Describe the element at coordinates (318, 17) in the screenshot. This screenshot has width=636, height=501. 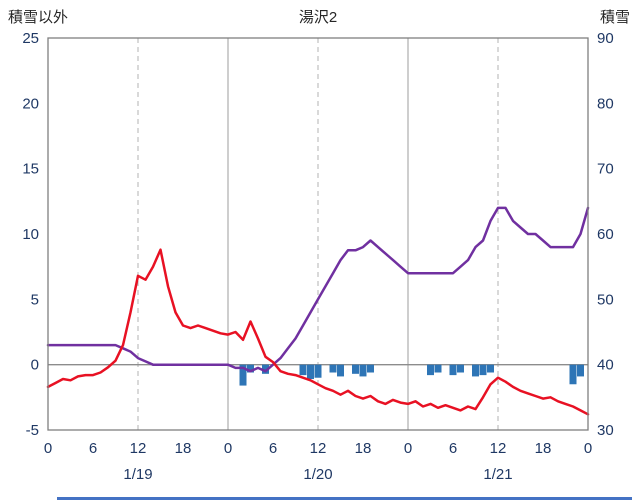
I see `chart-title: 湯沢2` at that location.